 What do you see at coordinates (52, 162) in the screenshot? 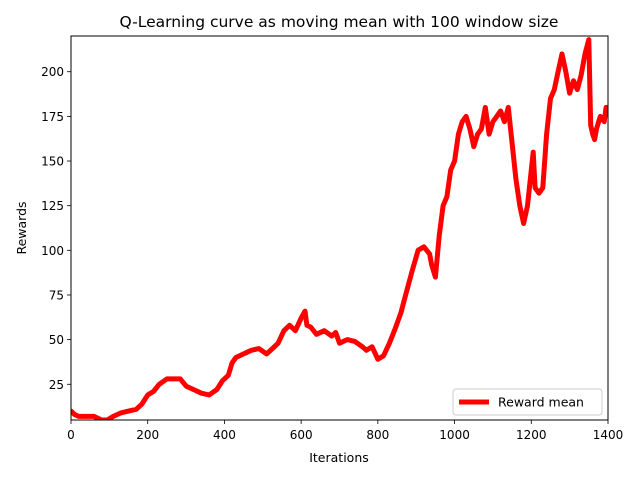
I see `y-tick-label: 150` at bounding box center [52, 162].